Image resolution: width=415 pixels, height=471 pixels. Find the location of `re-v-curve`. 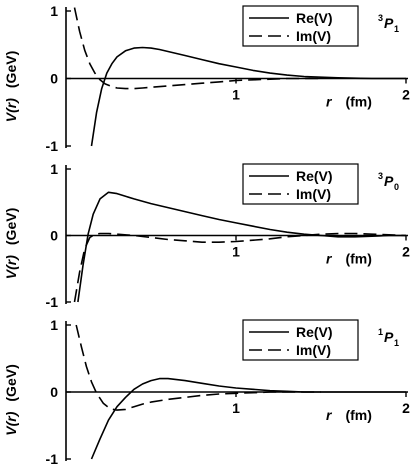

re-v-curve is located at coordinates (248, 418).